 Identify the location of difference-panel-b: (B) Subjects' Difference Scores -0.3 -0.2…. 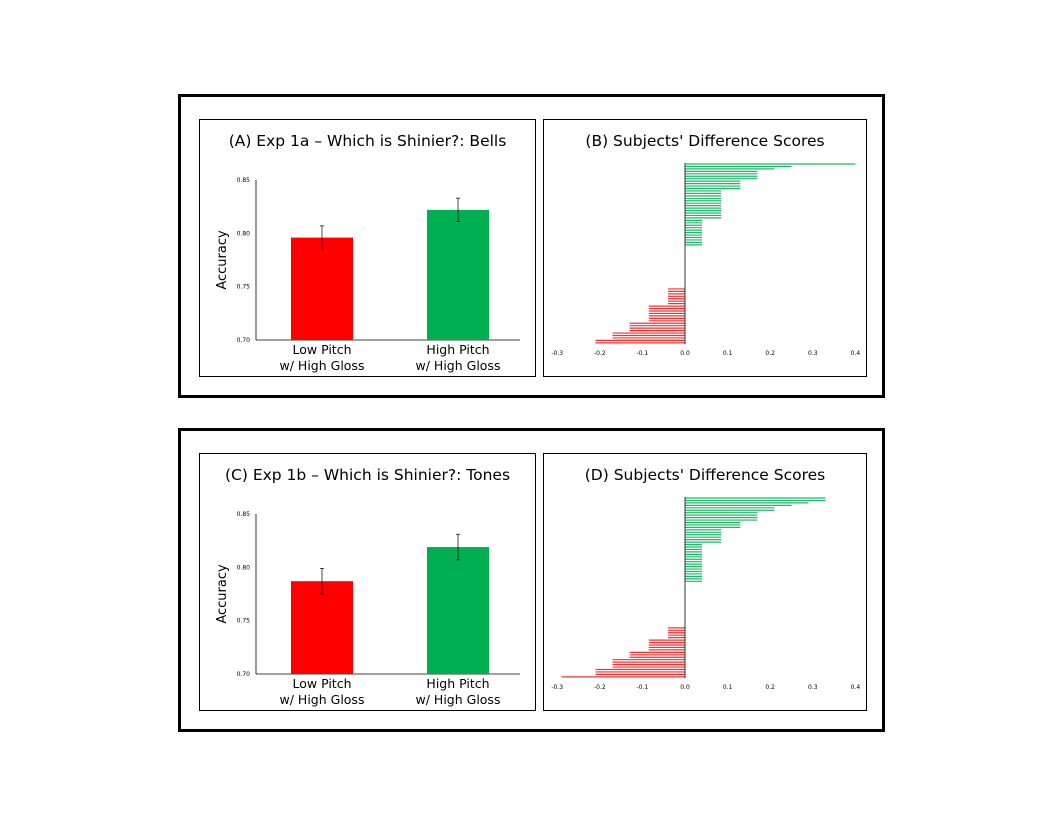
(705, 248).